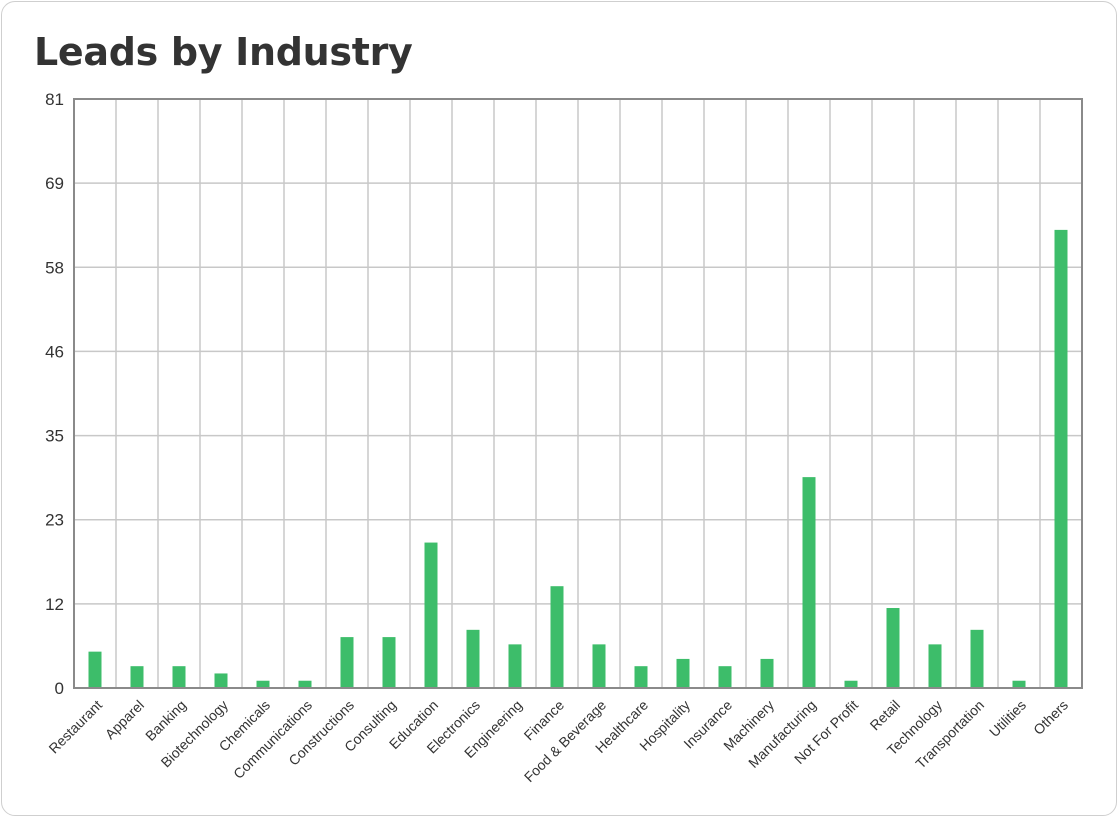 Image resolution: width=1120 pixels, height=819 pixels. Describe the element at coordinates (884, 715) in the screenshot. I see `x-tick-label: Retail` at that location.